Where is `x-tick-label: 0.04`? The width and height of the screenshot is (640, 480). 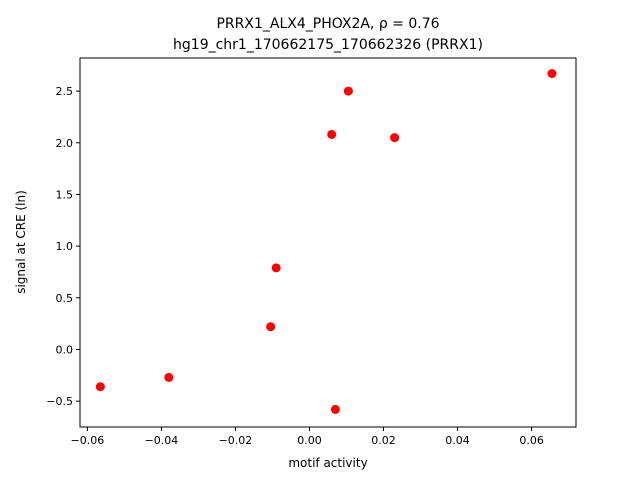
x-tick-label: 0.04 is located at coordinates (457, 440).